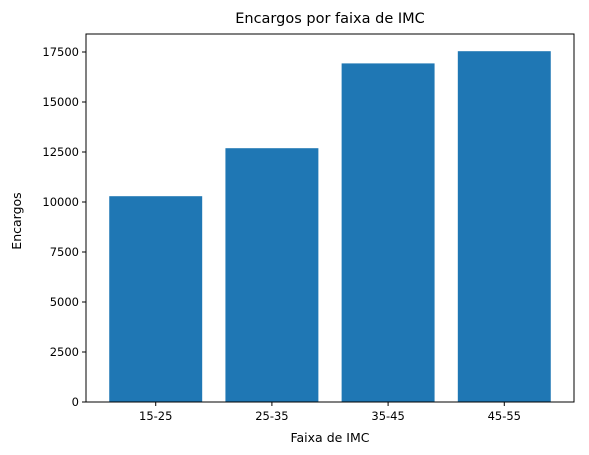 The height and width of the screenshot is (455, 589). I want to click on y-tick-label-5000: 5000, so click(64, 302).